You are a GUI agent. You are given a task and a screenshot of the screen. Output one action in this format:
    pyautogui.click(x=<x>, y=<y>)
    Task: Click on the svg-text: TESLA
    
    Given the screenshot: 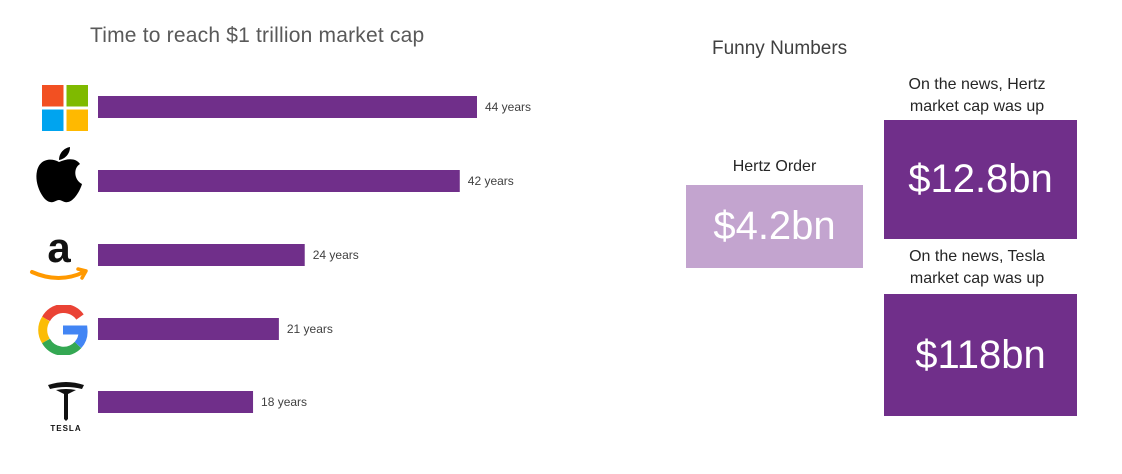 What is the action you would take?
    pyautogui.click(x=65, y=428)
    